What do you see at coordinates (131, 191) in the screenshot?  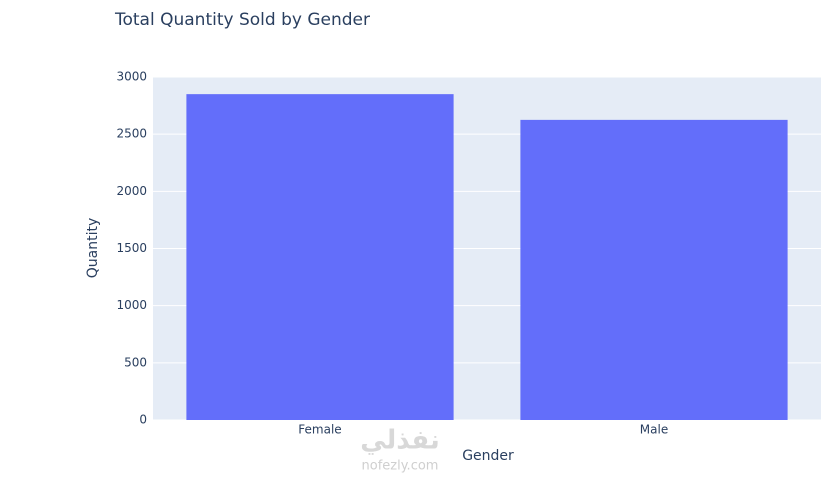 I see `y-tick-label: 2000` at bounding box center [131, 191].